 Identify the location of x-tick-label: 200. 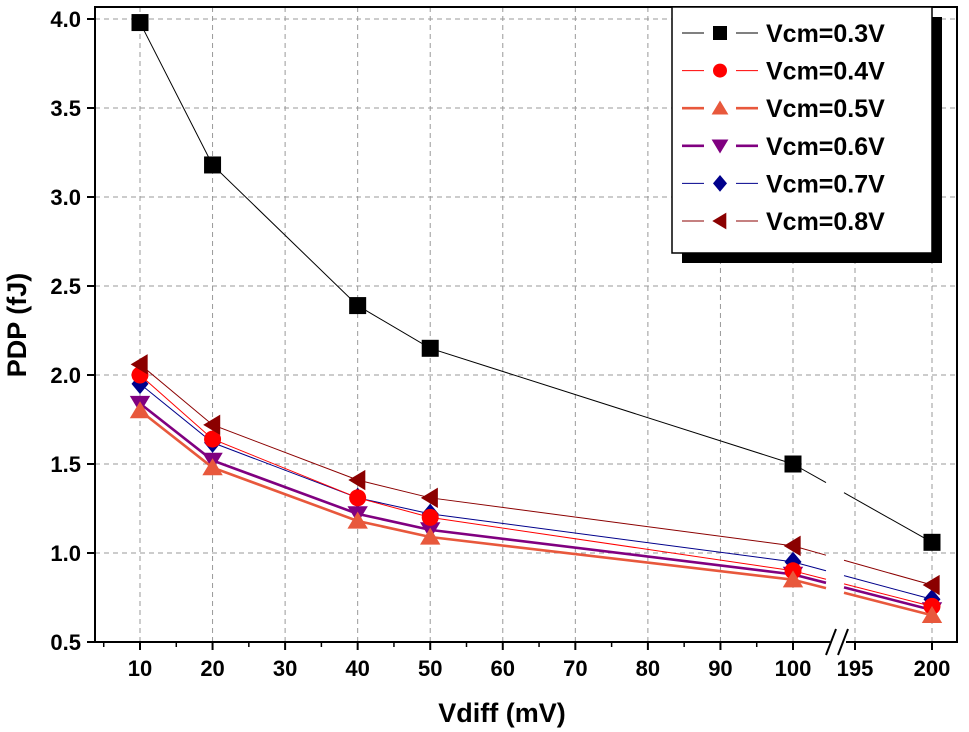
(932, 668).